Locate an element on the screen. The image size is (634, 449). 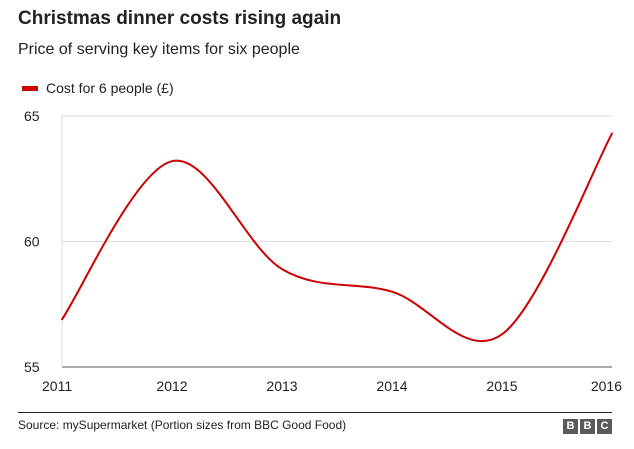
y-tick-label: 65 is located at coordinates (32, 116).